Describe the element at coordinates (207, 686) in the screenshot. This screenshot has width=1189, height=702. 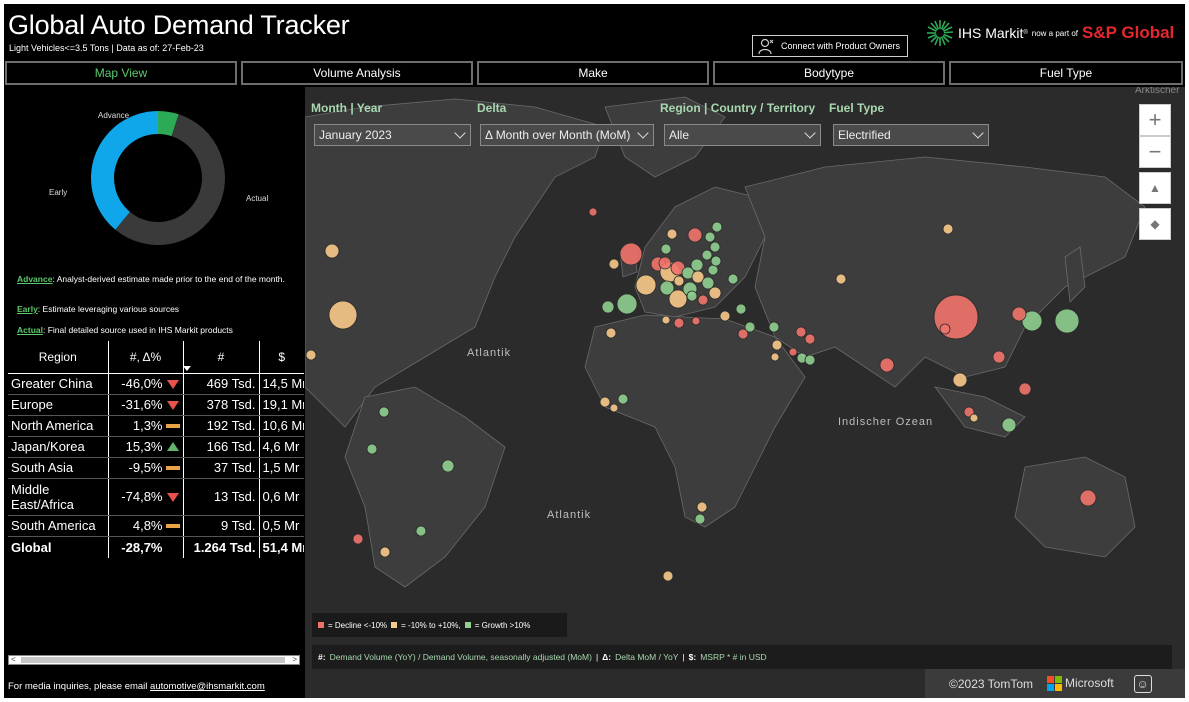
I see `media-email-link: automotive@ihsmarkit.com` at that location.